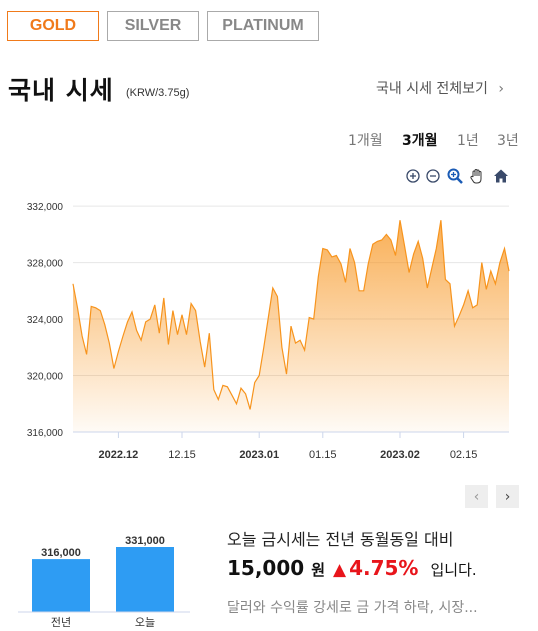 This screenshot has width=538, height=631. Describe the element at coordinates (45, 207) in the screenshot. I see `y-tick-label: 332,000` at that location.